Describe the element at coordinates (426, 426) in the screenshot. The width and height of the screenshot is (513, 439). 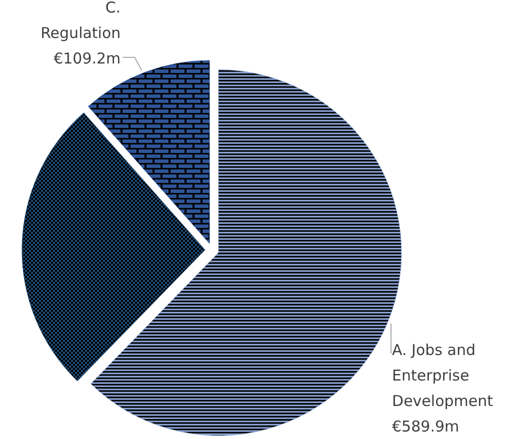
I see `data-label: €589.9m` at that location.